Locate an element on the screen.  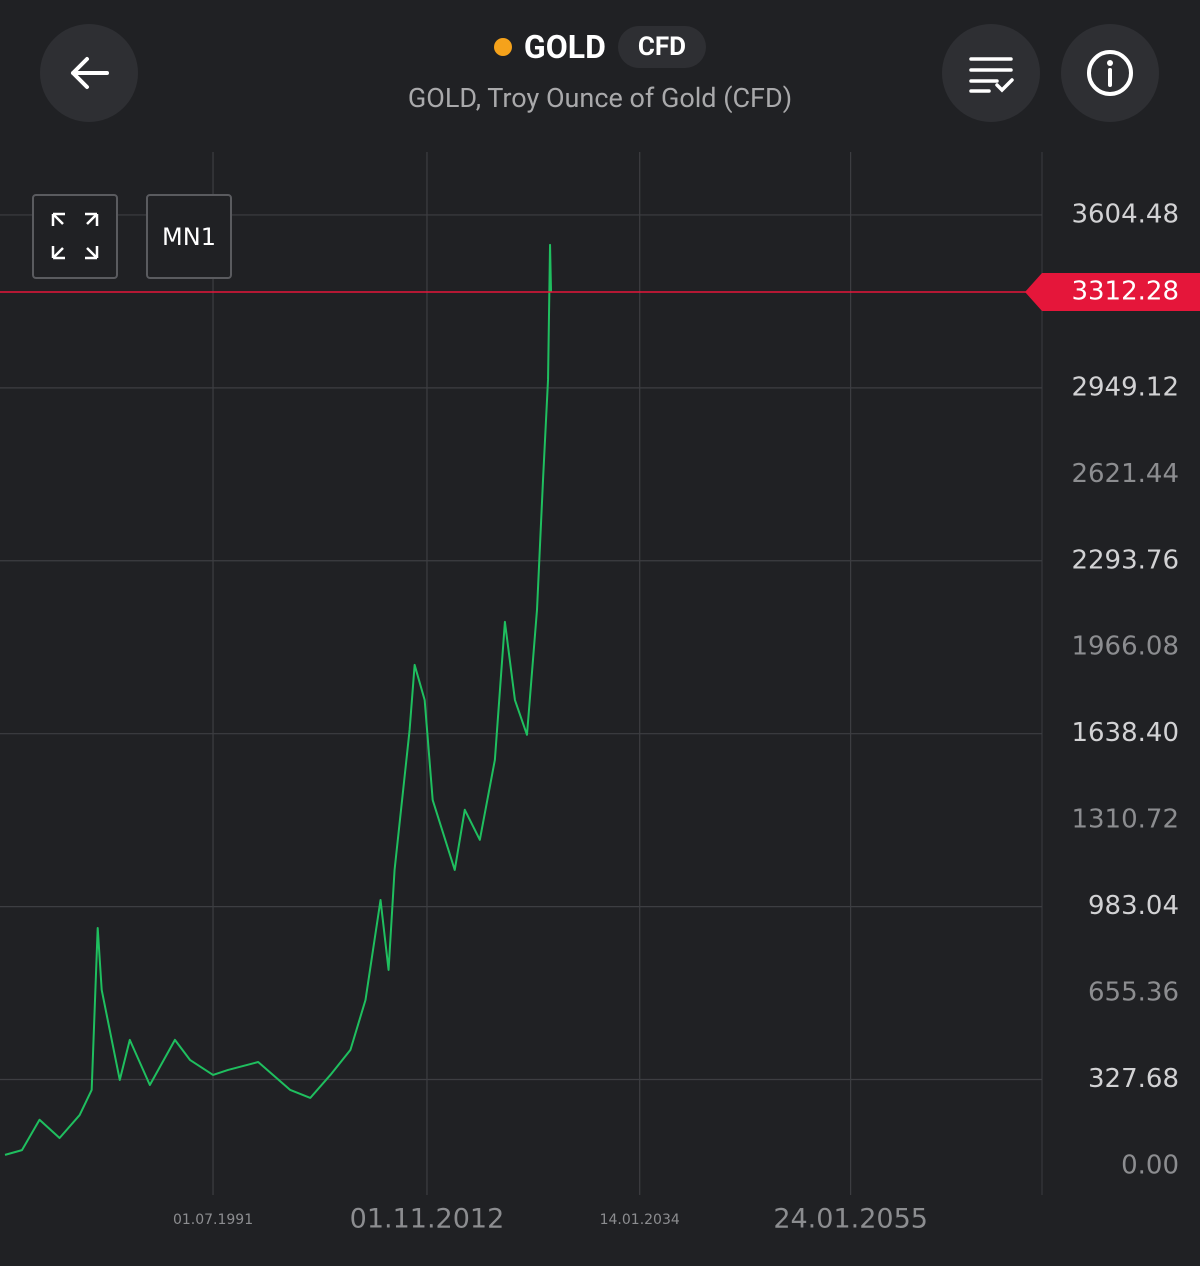
list-icon is located at coordinates (991, 75).